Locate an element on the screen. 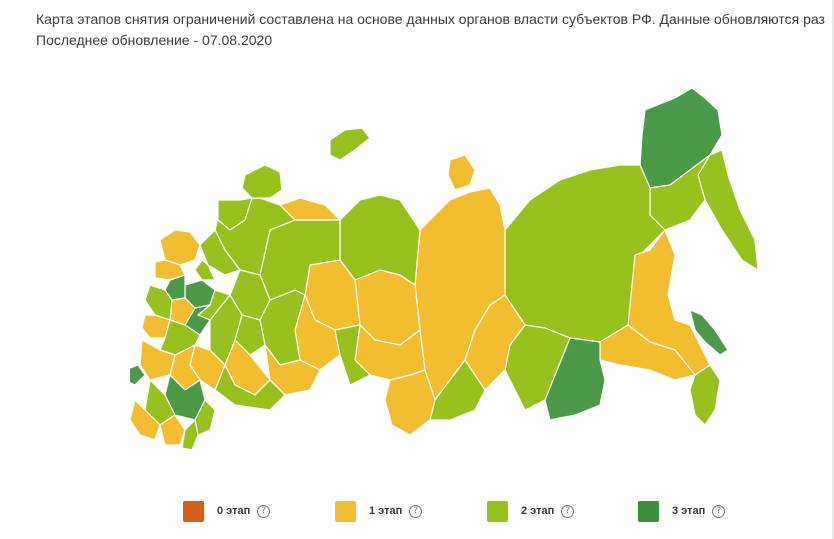 The image size is (834, 539). legend-item-stage-3: 3 этап ? is located at coordinates (682, 511).